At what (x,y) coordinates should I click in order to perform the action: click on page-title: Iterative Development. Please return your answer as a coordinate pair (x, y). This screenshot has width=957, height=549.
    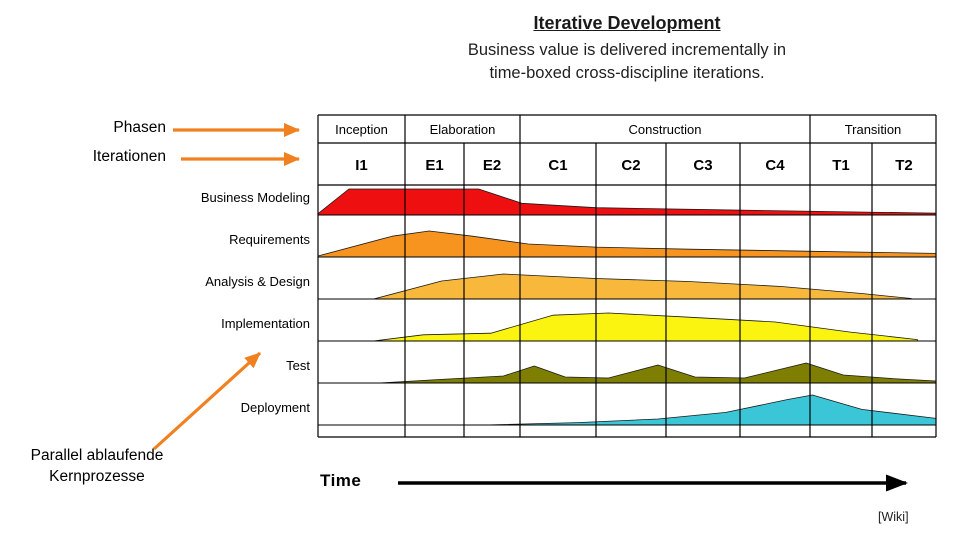
    Looking at the image, I should click on (627, 23).